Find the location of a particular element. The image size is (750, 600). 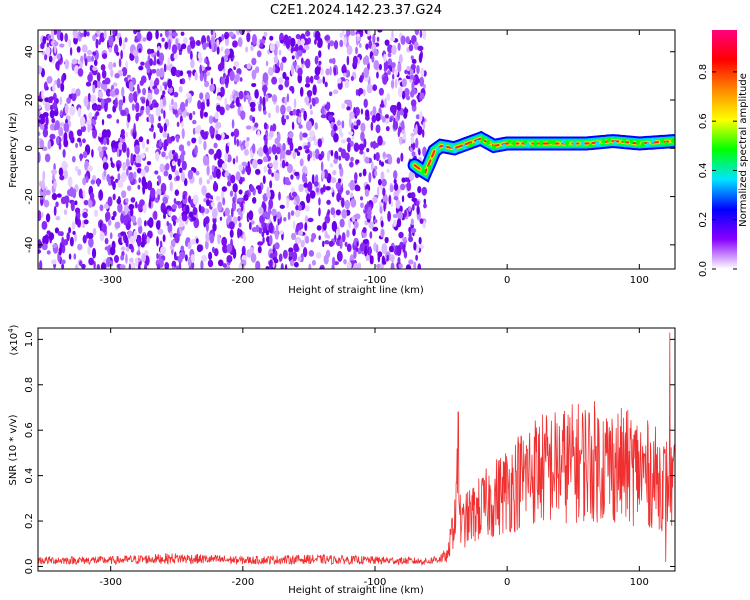

snr-x-tick-label: -300 is located at coordinates (110, 582).